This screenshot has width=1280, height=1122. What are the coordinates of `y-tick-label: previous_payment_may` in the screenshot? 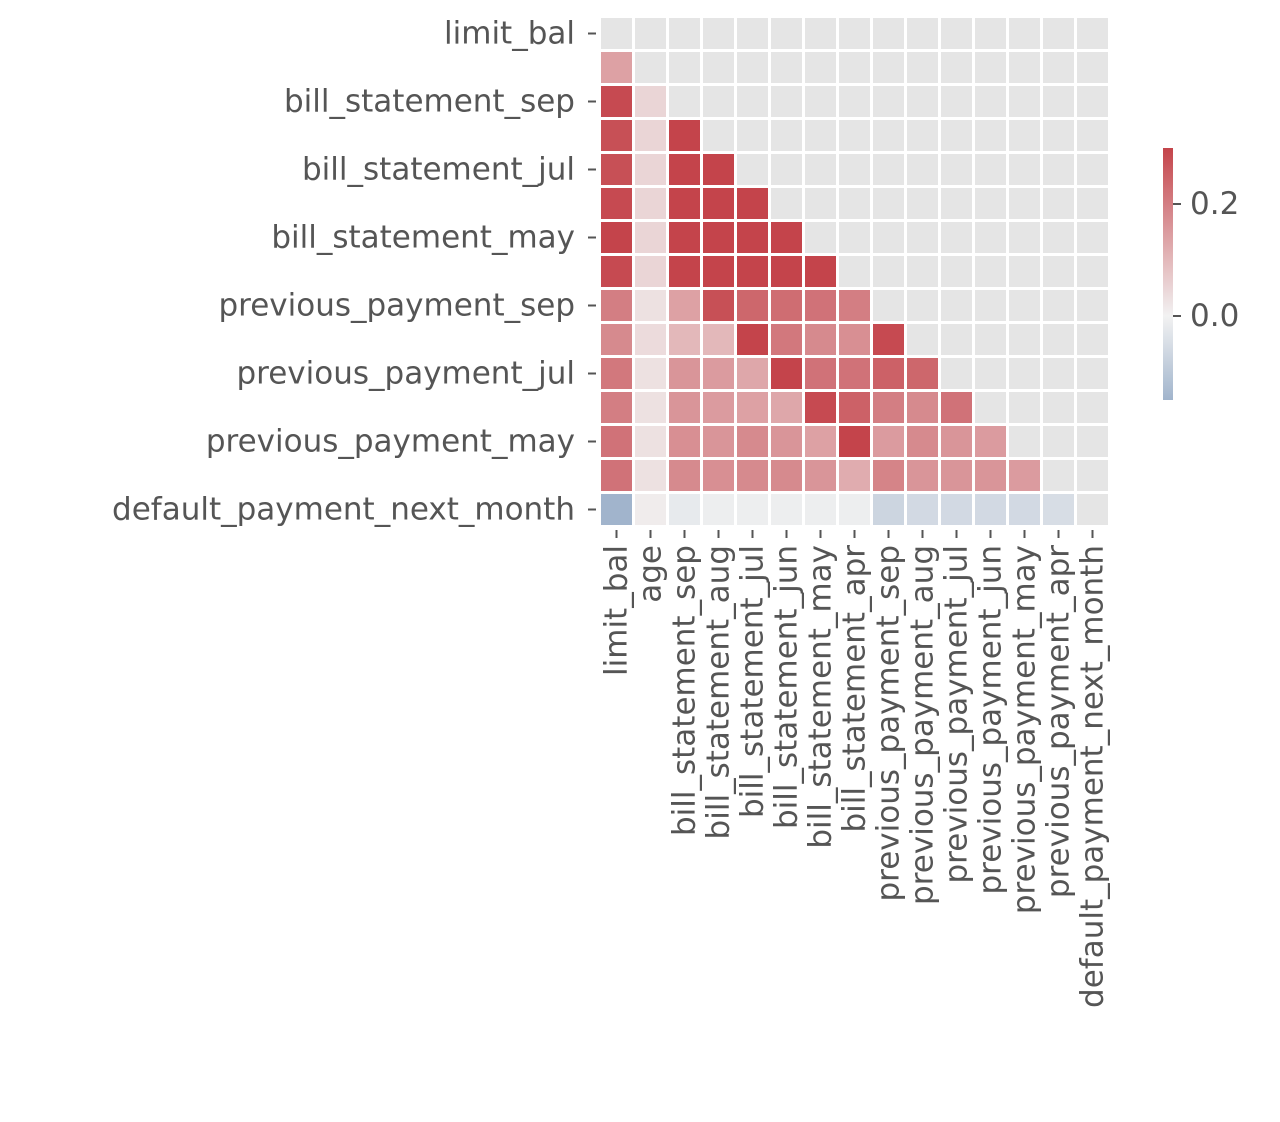 It's located at (390, 442).